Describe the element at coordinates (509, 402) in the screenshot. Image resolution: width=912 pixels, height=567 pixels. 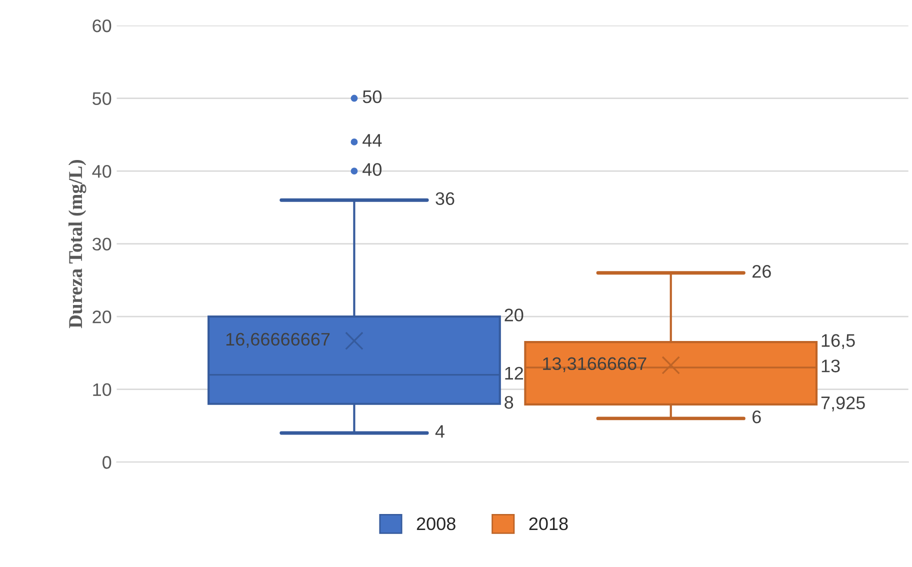
I see `annotation: 8` at that location.